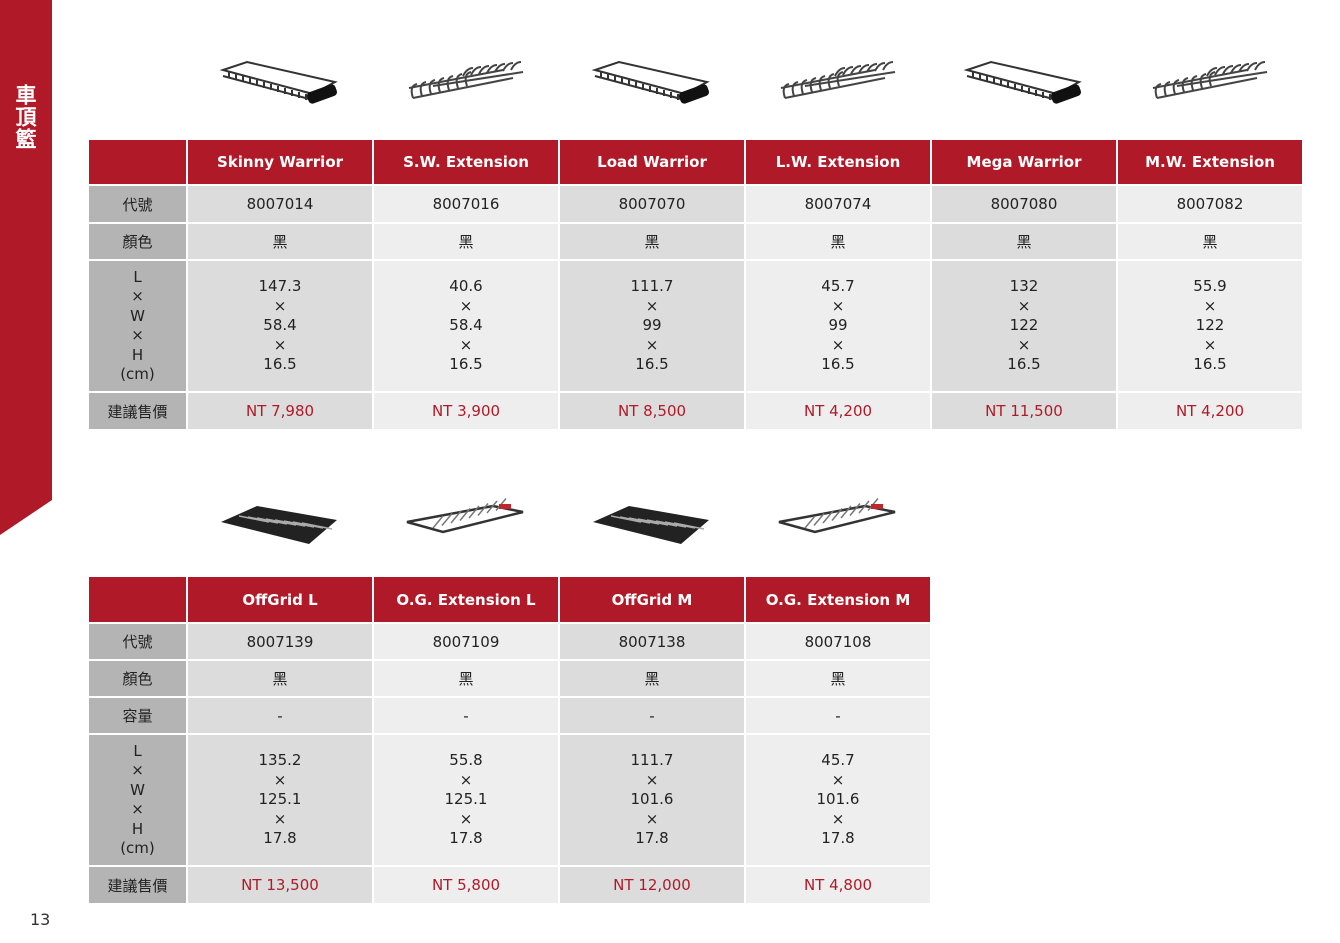  Describe the element at coordinates (137, 678) in the screenshot. I see `row-label-color: 顏色` at that location.